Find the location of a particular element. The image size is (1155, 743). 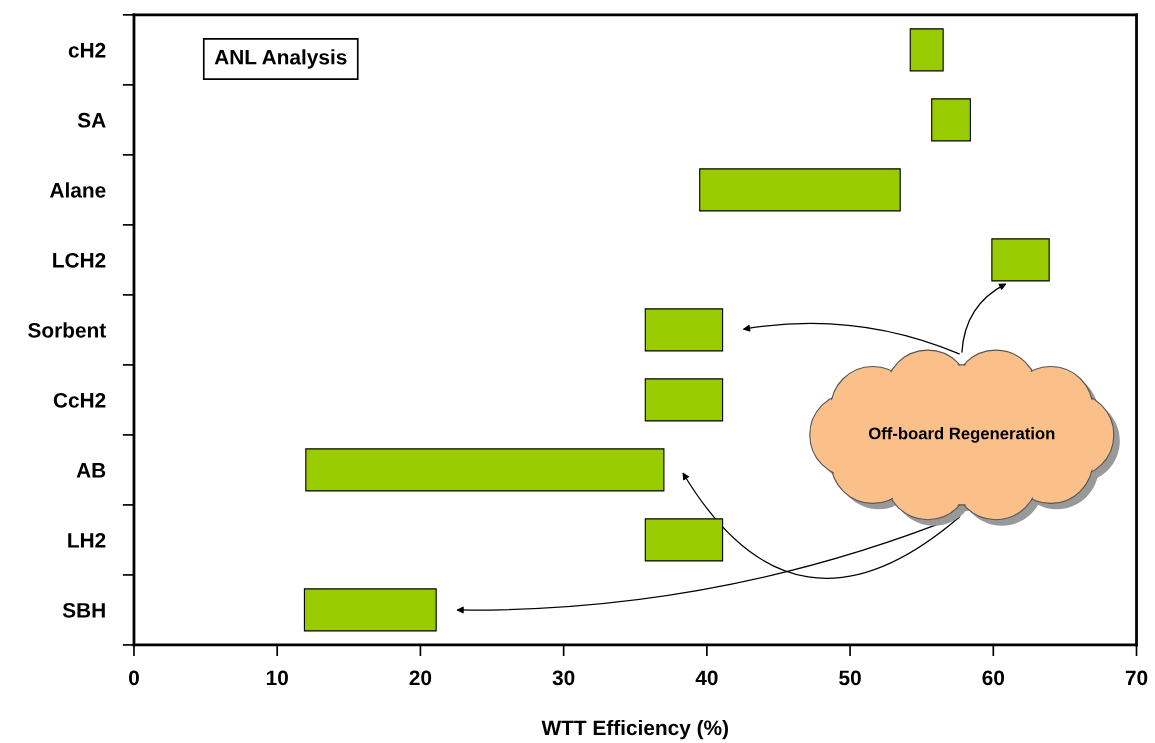

annotation: ANL Analysis is located at coordinates (280, 59).